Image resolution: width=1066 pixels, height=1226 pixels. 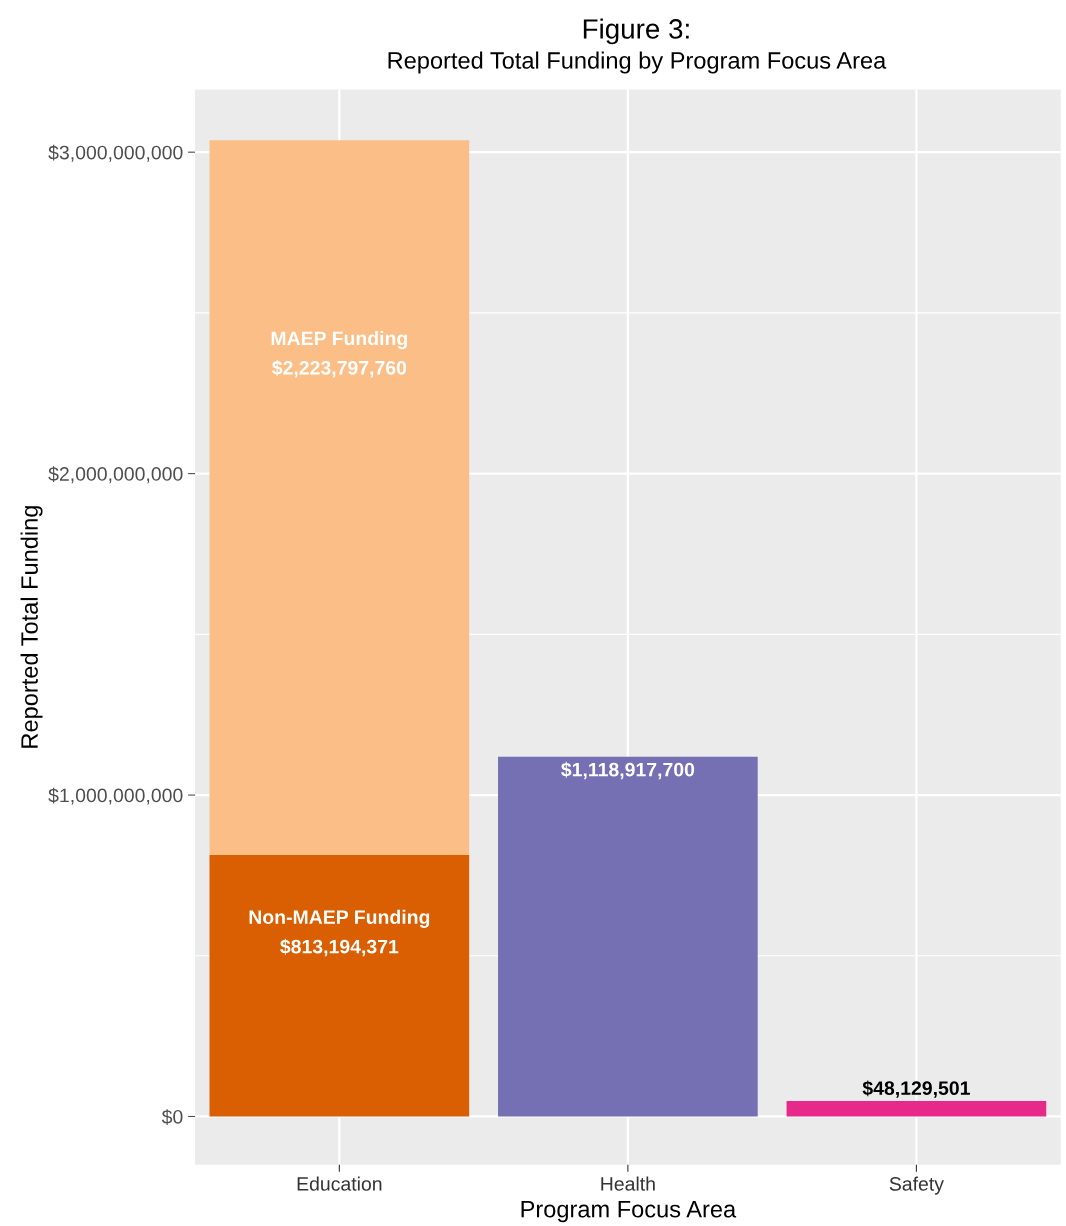 What do you see at coordinates (628, 1183) in the screenshot?
I see `x-tick-label: Health` at bounding box center [628, 1183].